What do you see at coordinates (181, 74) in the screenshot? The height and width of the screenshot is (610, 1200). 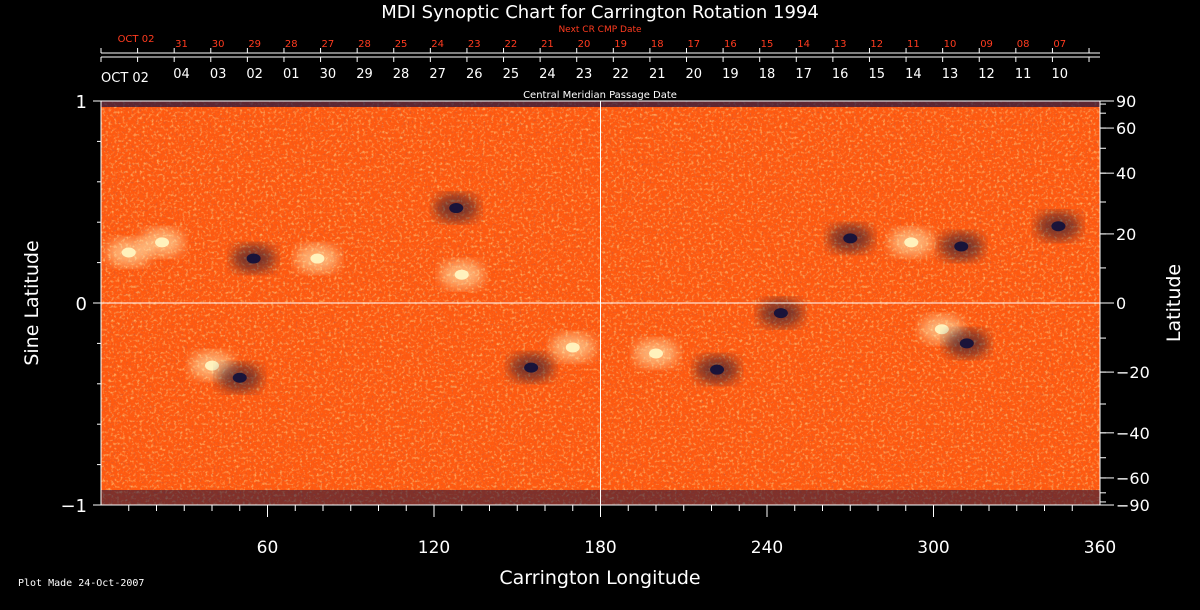 I see `date-label: 04` at bounding box center [181, 74].